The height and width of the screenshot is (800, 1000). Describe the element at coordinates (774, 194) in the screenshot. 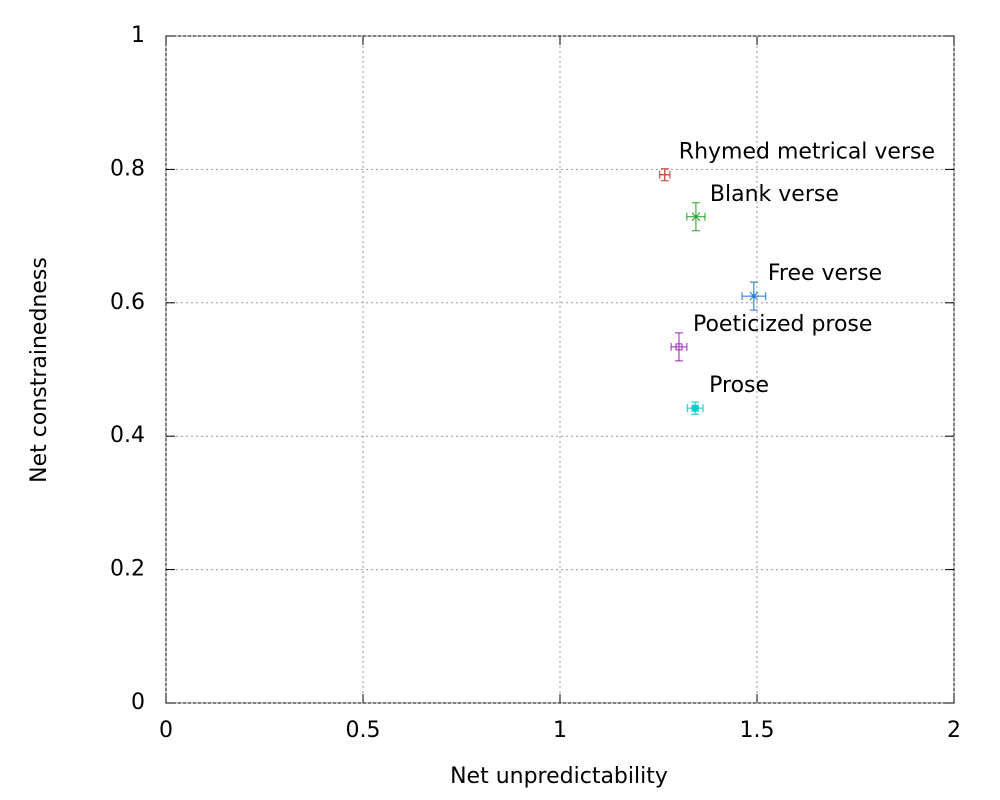

I see `point-label: Blank verse` at that location.